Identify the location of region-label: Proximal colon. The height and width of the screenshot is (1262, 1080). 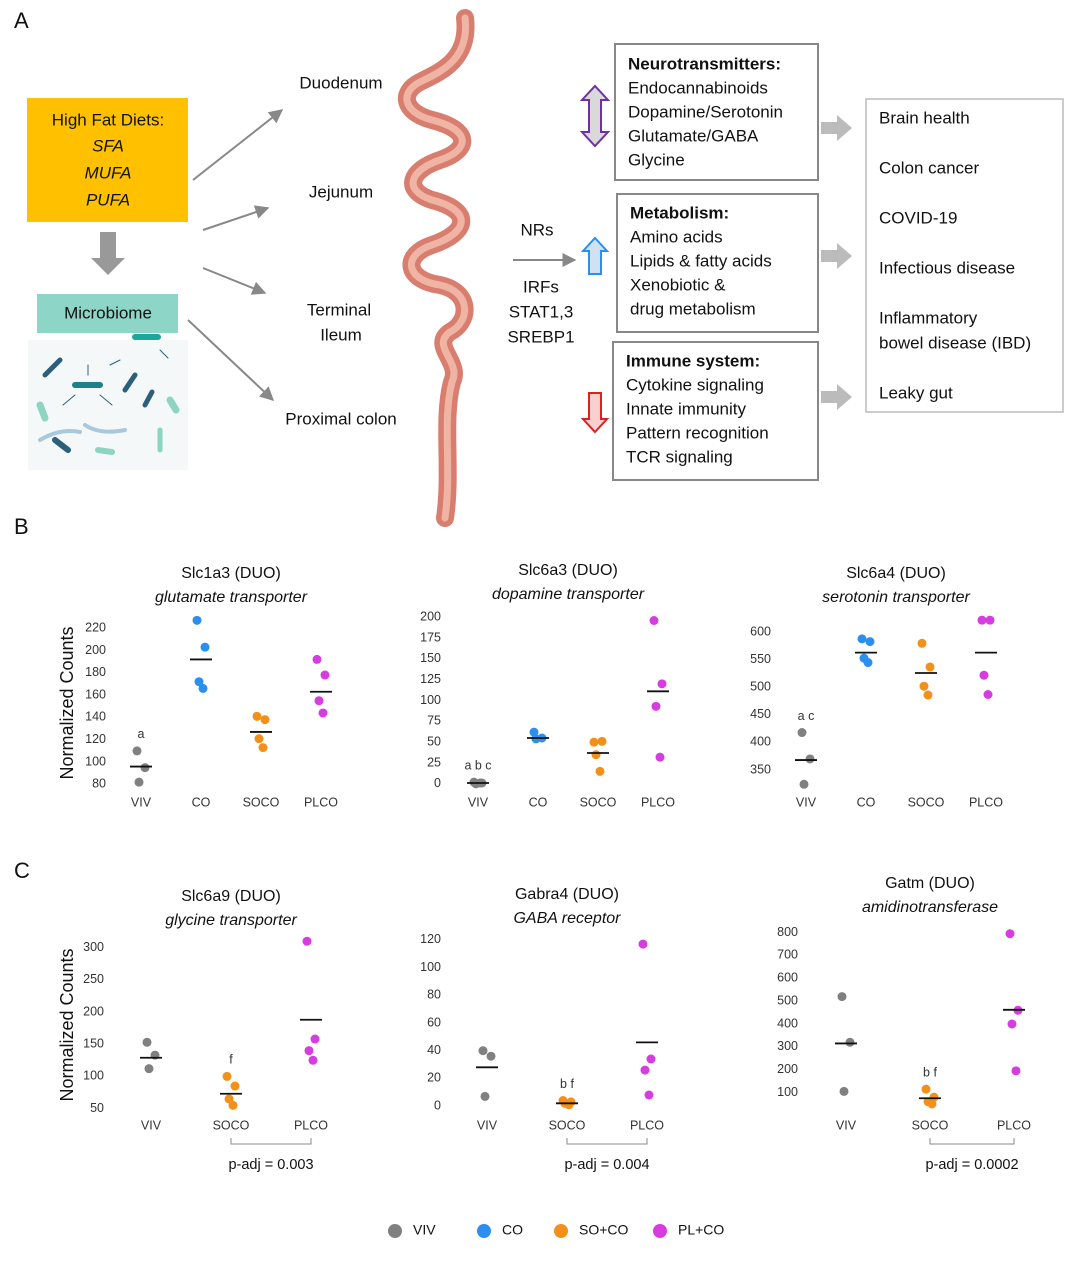
(341, 418).